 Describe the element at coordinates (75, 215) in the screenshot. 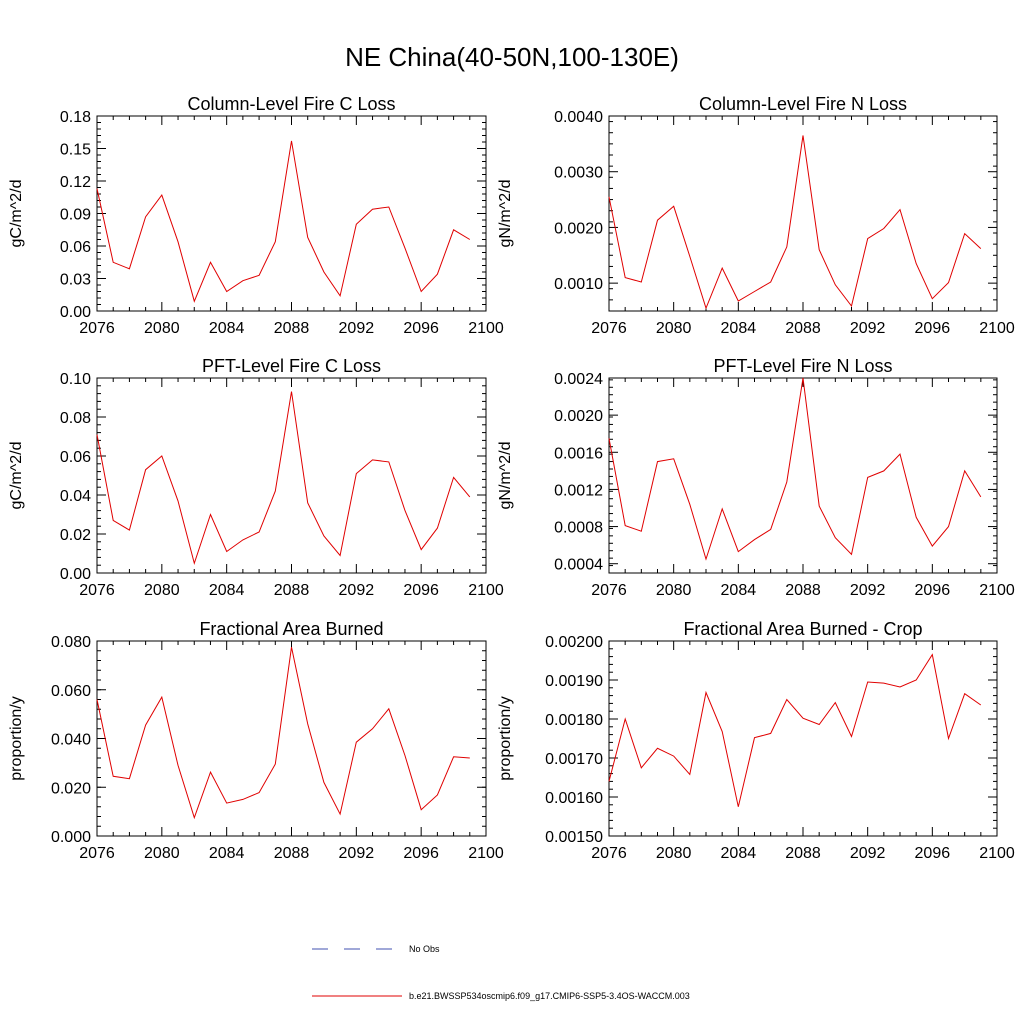

I see `y-tick-label: 0.09` at that location.